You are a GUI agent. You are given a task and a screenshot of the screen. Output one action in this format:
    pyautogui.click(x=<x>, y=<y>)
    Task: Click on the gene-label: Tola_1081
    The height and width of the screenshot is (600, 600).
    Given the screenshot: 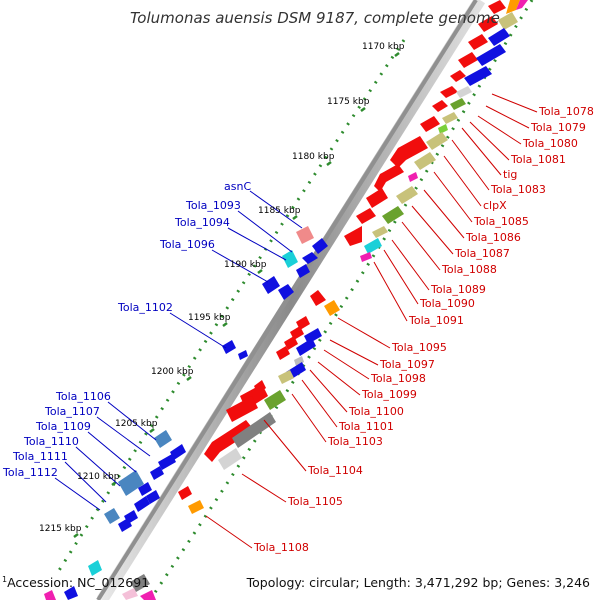 What is the action you would take?
    pyautogui.click(x=538, y=159)
    